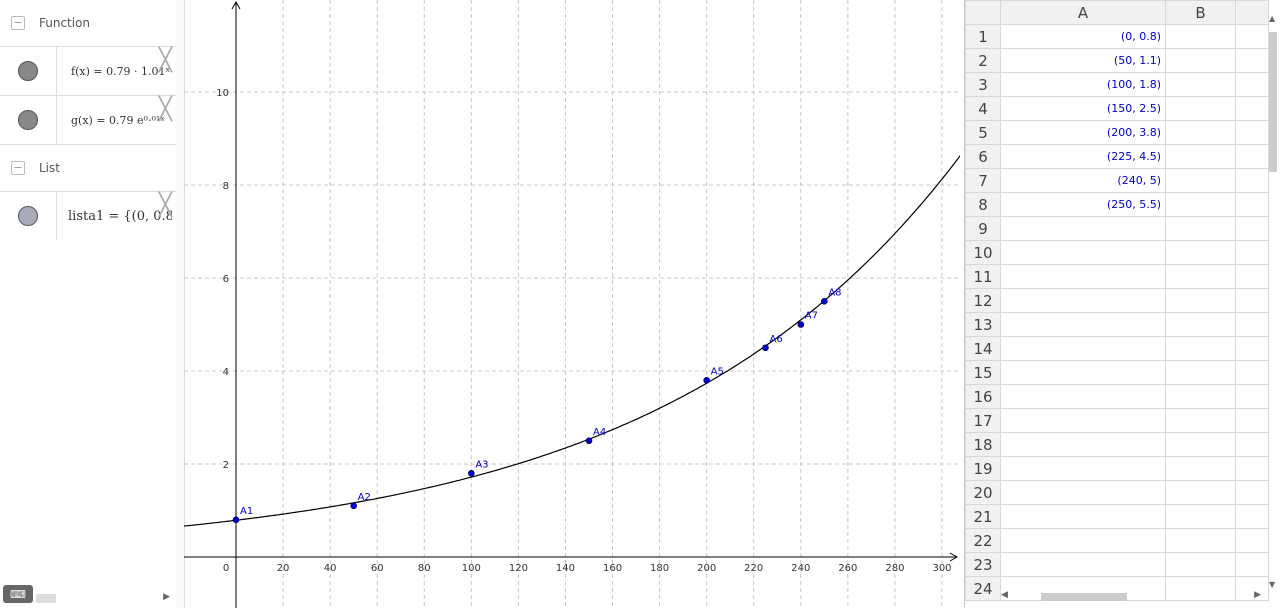  Describe the element at coordinates (1272, 584) in the screenshot. I see `scroll-down-icon: ▼` at that location.